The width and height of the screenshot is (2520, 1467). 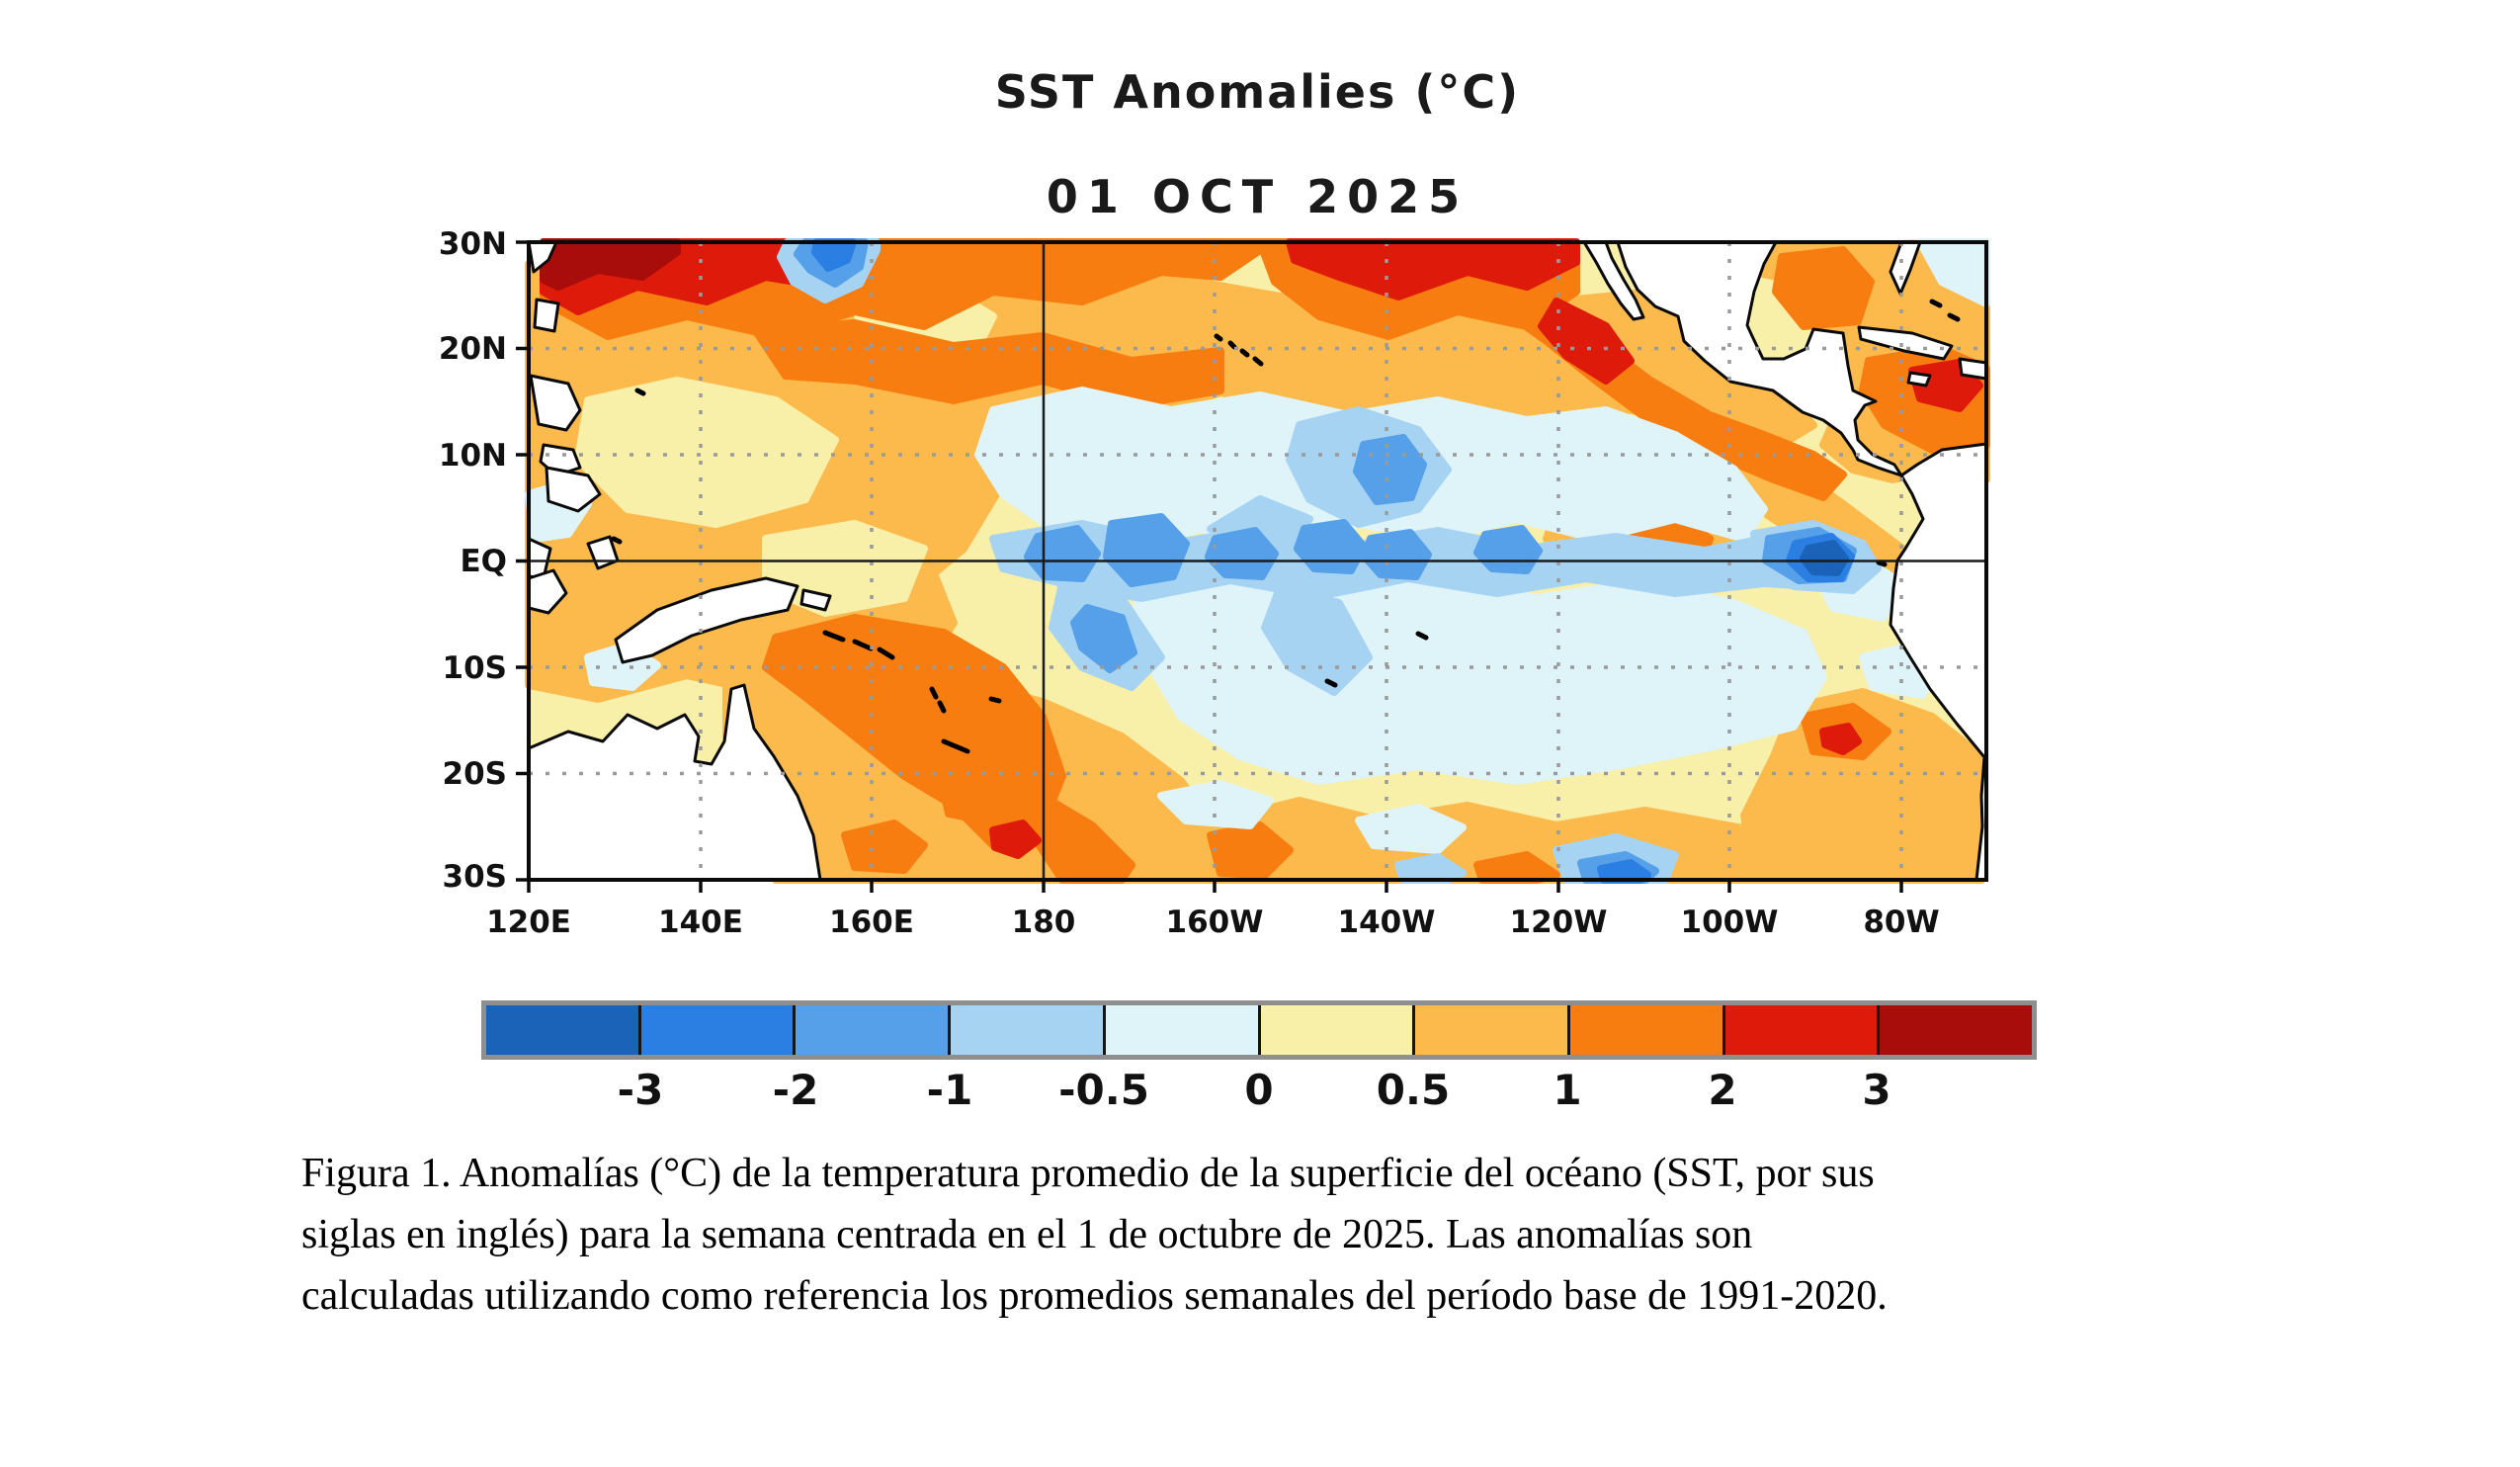 What do you see at coordinates (1331, 683) in the screenshot?
I see `islands-society` at bounding box center [1331, 683].